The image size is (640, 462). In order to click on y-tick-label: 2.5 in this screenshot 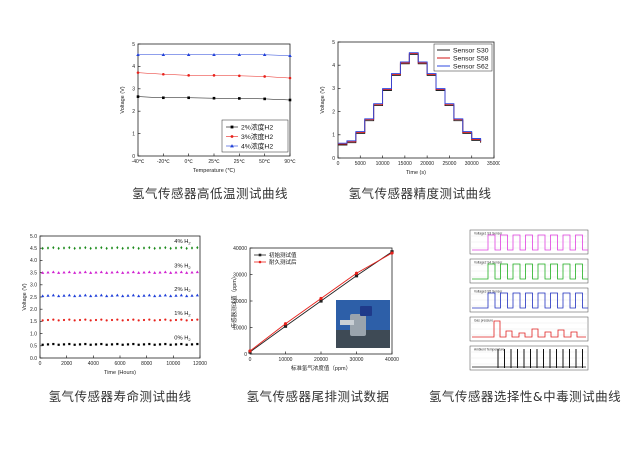, I will do `click(33, 298)`.